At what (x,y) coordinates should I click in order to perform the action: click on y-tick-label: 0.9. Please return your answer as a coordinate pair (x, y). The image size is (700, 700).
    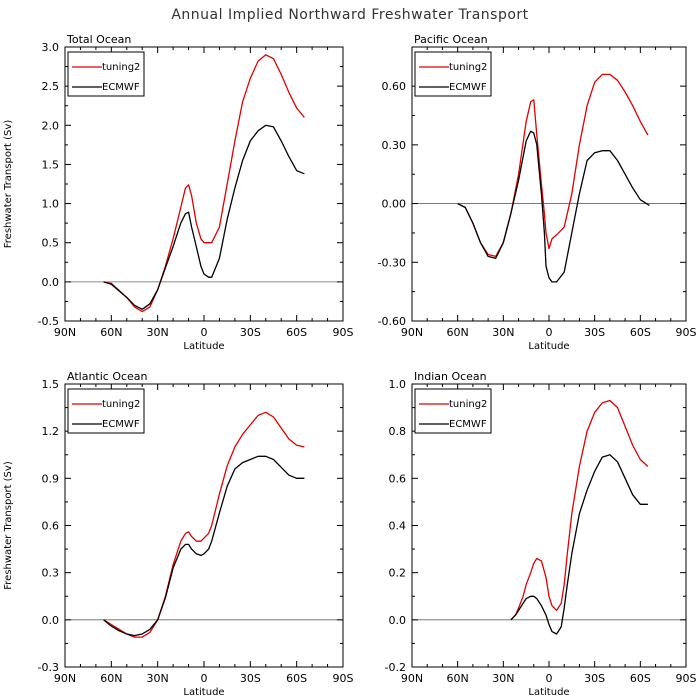
    Looking at the image, I should click on (51, 478).